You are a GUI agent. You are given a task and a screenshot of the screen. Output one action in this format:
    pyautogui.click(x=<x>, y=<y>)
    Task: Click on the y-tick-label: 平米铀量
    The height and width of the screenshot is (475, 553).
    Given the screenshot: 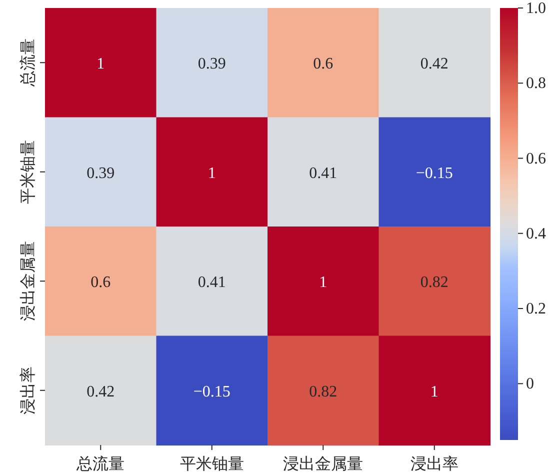 What is the action you would take?
    pyautogui.click(x=28, y=172)
    